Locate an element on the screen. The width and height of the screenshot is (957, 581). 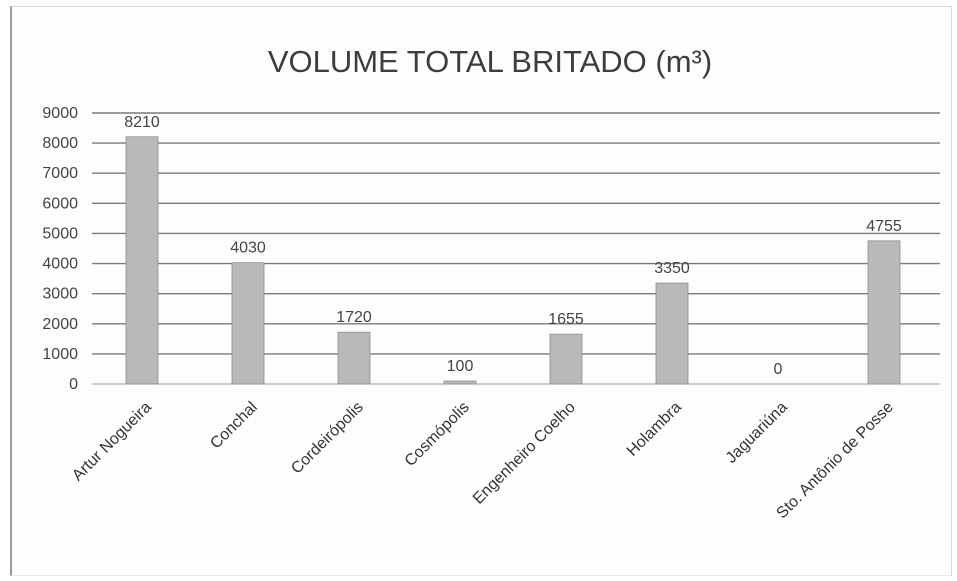
data-label: 1720 is located at coordinates (354, 317).